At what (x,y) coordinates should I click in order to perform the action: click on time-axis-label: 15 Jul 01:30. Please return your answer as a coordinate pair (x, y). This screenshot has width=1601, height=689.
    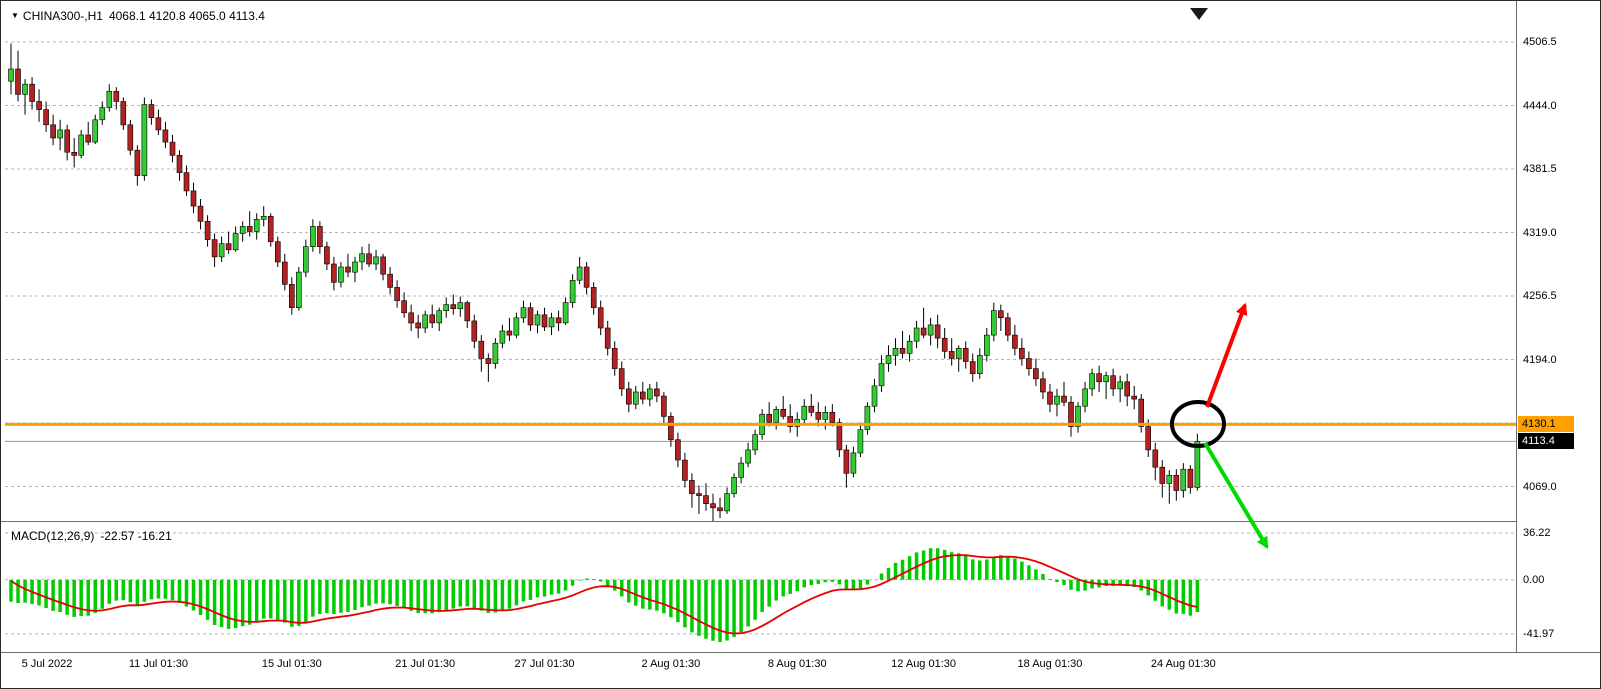
    Looking at the image, I should click on (291, 664).